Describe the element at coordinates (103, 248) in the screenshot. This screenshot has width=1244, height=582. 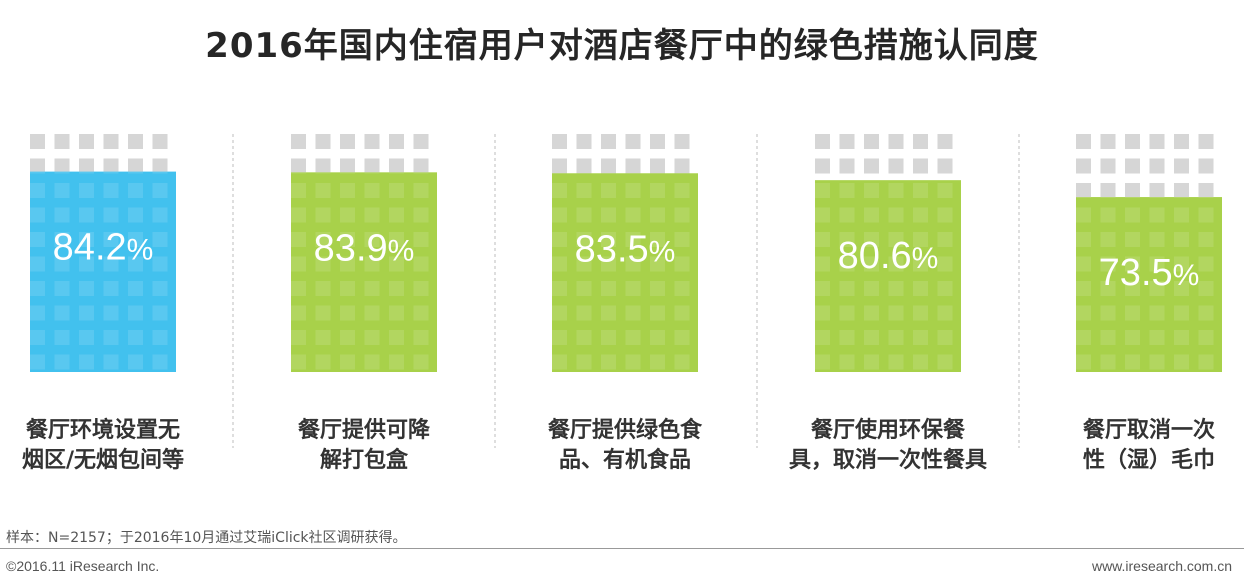
I see `value-label: 84.2%` at that location.